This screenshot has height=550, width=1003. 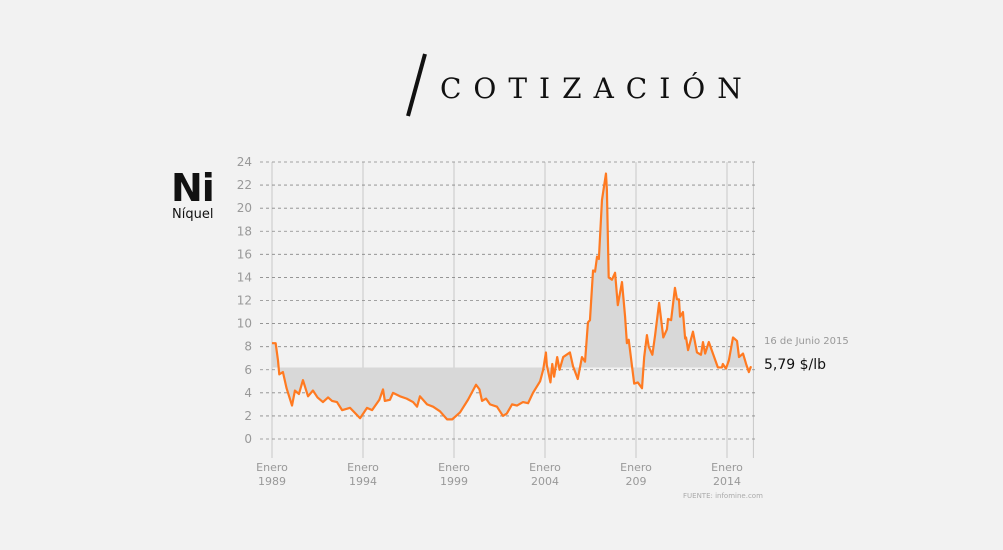 What do you see at coordinates (723, 496) in the screenshot?
I see `source-note: FUENTE: infomine.com` at bounding box center [723, 496].